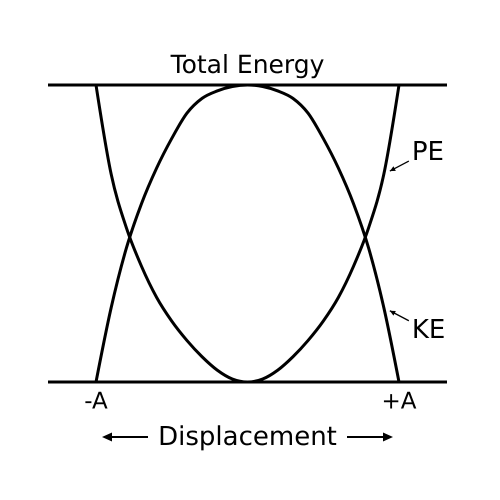 The width and height of the screenshot is (500, 500). Describe the element at coordinates (428, 152) in the screenshot. I see `legend-label: PE` at that location.